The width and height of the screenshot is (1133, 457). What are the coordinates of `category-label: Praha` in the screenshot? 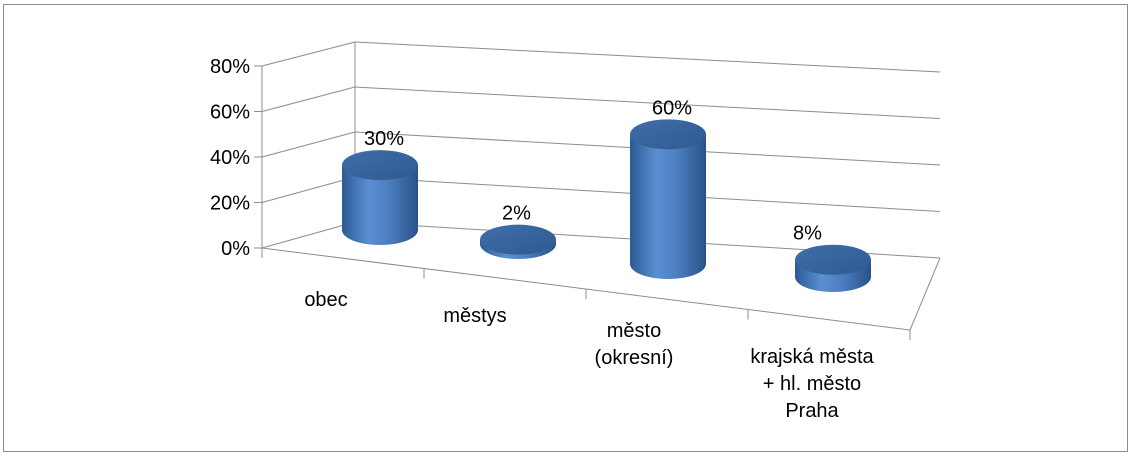 It's located at (812, 411).